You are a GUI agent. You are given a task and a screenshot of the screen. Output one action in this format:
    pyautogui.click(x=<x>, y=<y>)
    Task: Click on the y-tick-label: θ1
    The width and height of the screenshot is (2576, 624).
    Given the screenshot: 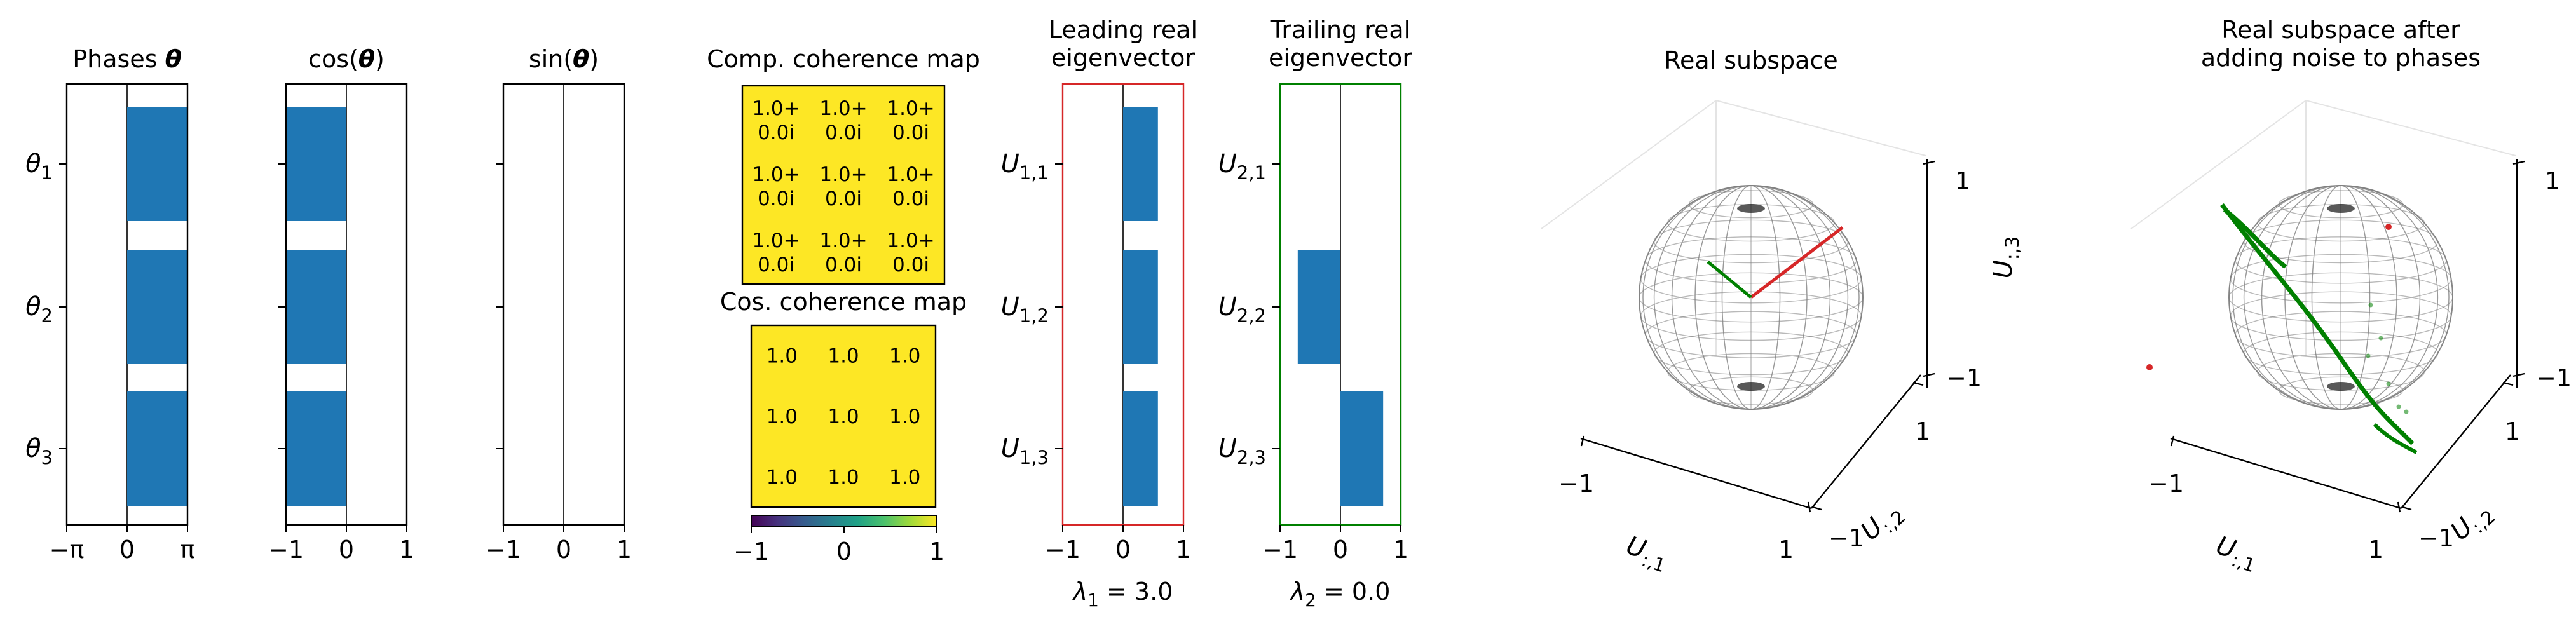 What is the action you would take?
    pyautogui.click(x=39, y=166)
    